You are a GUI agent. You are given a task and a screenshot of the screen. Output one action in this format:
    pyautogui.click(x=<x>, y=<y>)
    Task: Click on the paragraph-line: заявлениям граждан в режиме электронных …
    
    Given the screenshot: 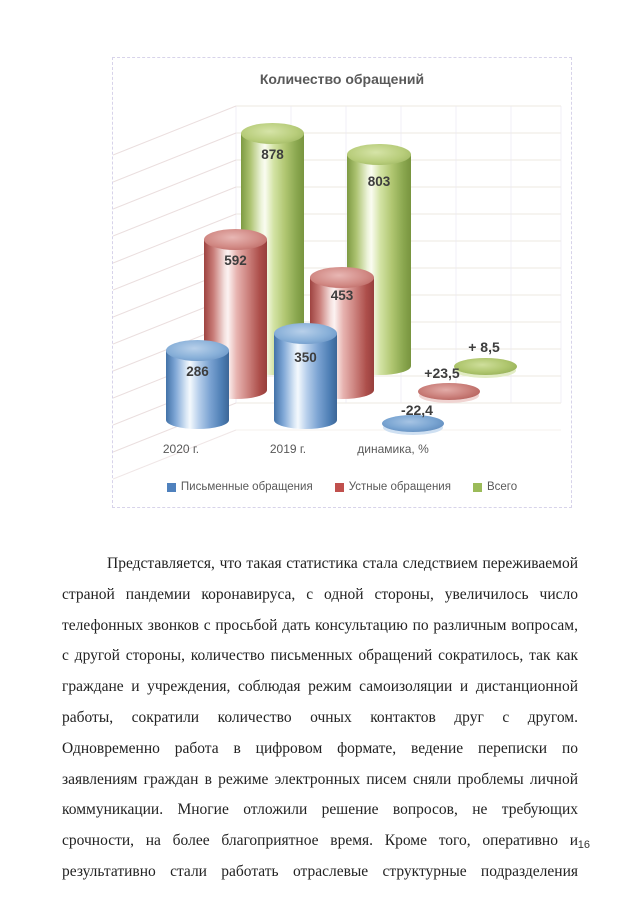 What is the action you would take?
    pyautogui.click(x=320, y=779)
    